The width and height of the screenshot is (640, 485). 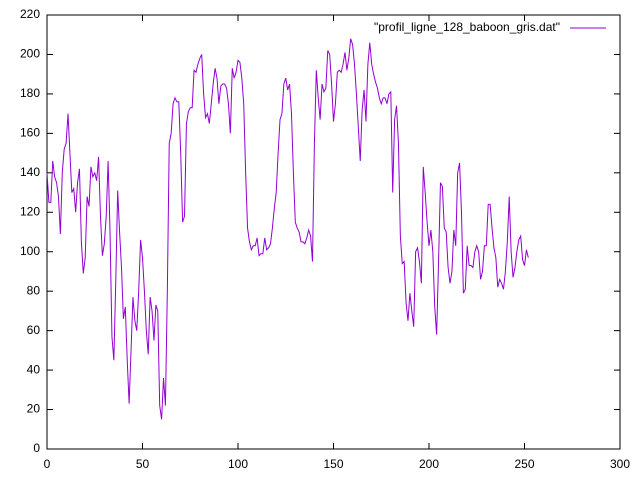 What do you see at coordinates (30, 251) in the screenshot?
I see `y-tick-label: 100` at bounding box center [30, 251].